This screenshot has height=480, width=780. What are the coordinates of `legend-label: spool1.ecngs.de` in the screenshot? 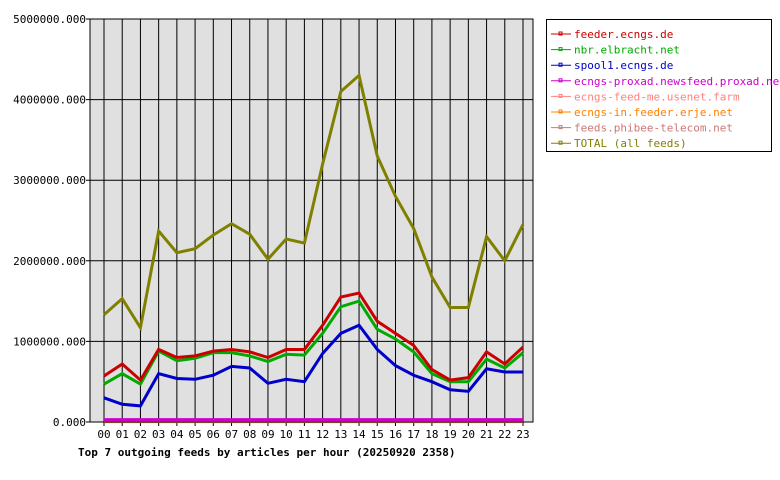 It's located at (623, 65).